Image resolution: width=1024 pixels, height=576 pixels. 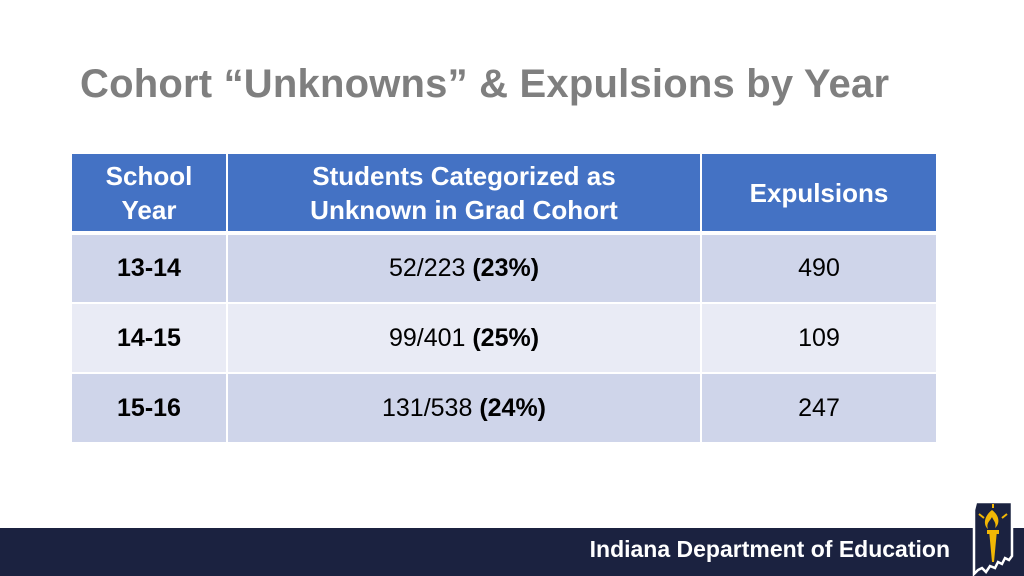 I want to click on school-year-cell: 13-14, so click(x=149, y=268).